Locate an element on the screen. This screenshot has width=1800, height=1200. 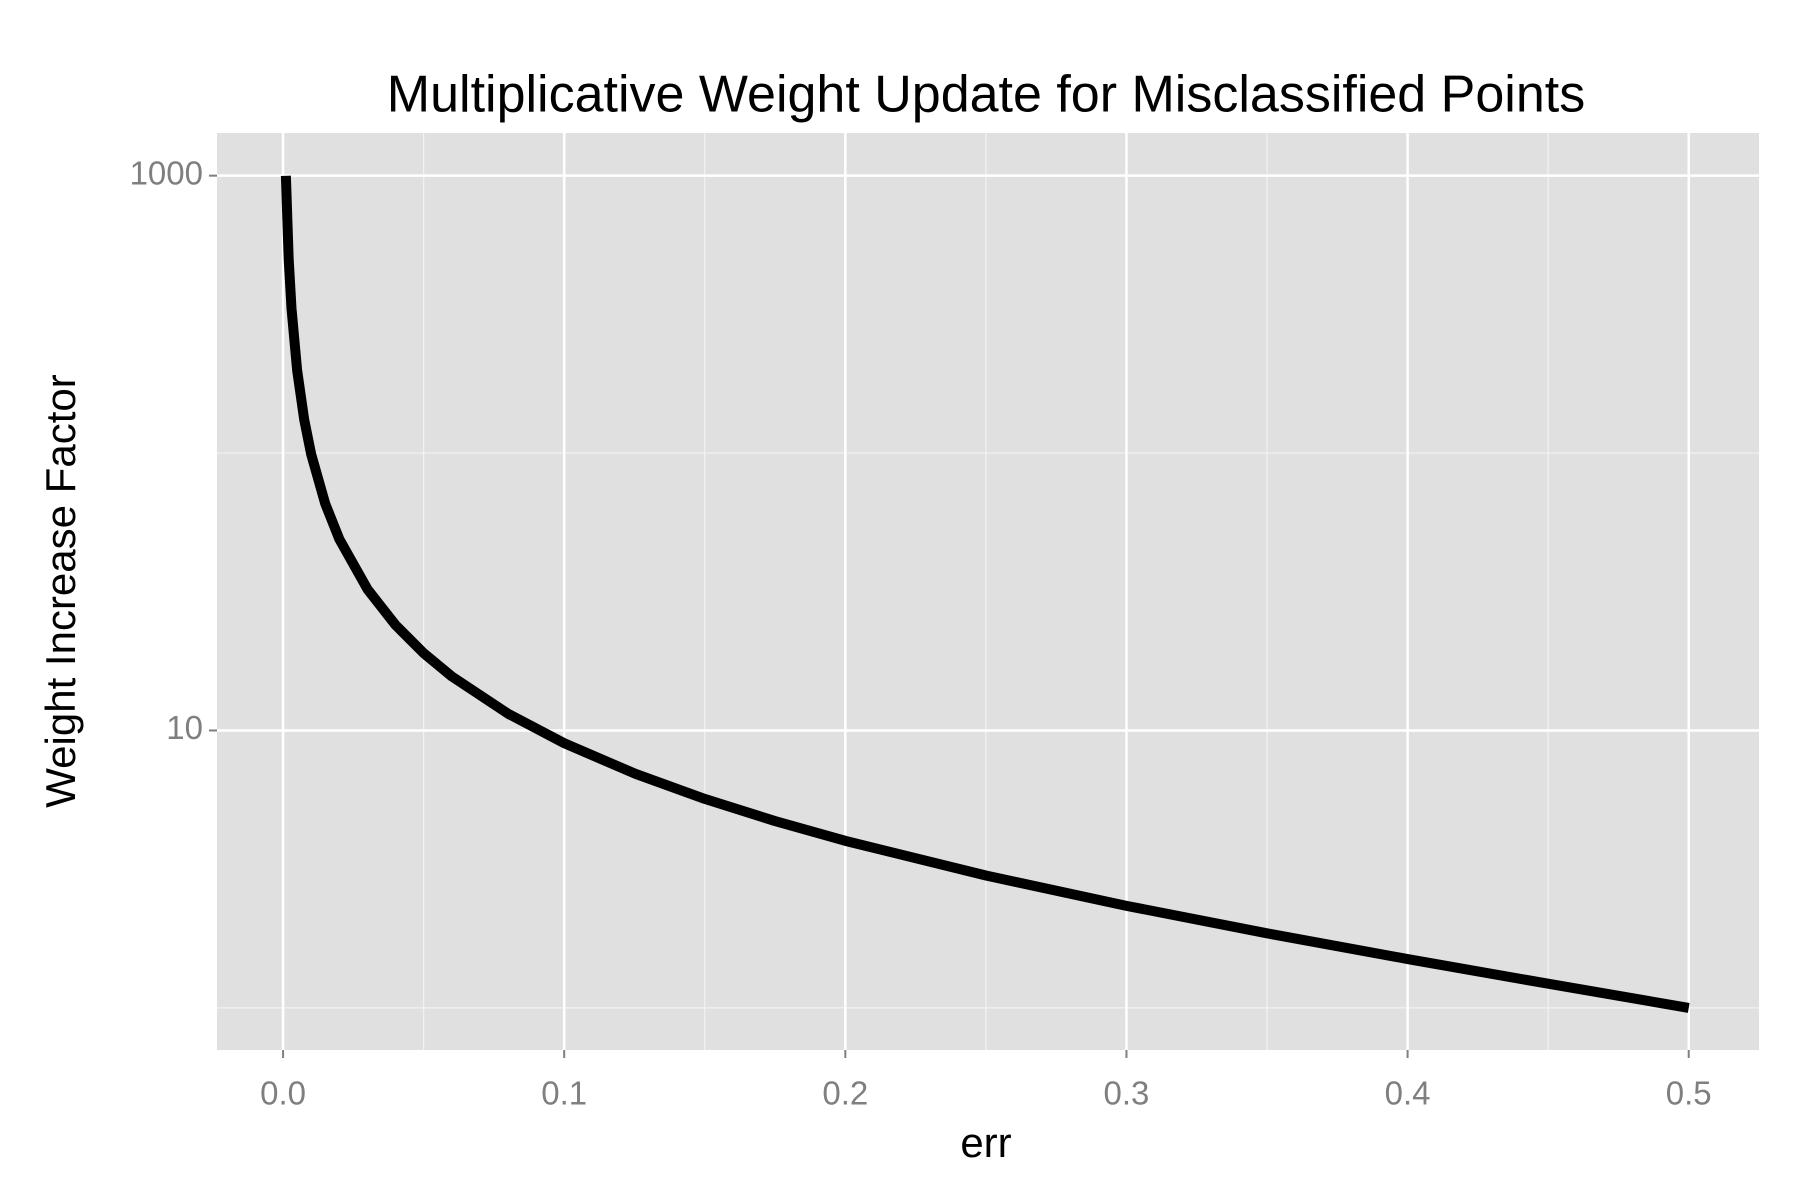
x-tick-label: 0.1 is located at coordinates (564, 1093).